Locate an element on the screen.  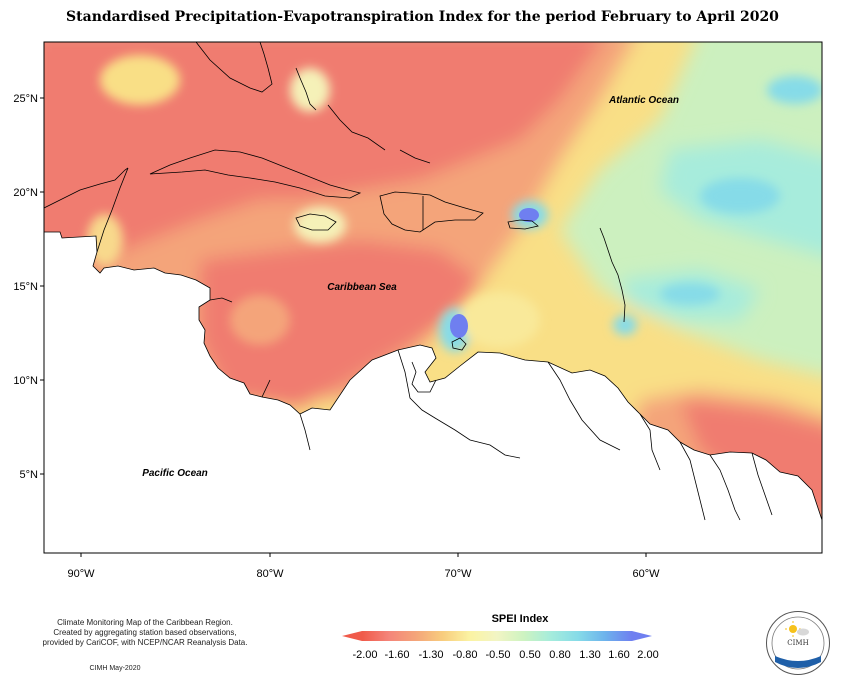
lon-label: 60°W is located at coordinates (646, 574).